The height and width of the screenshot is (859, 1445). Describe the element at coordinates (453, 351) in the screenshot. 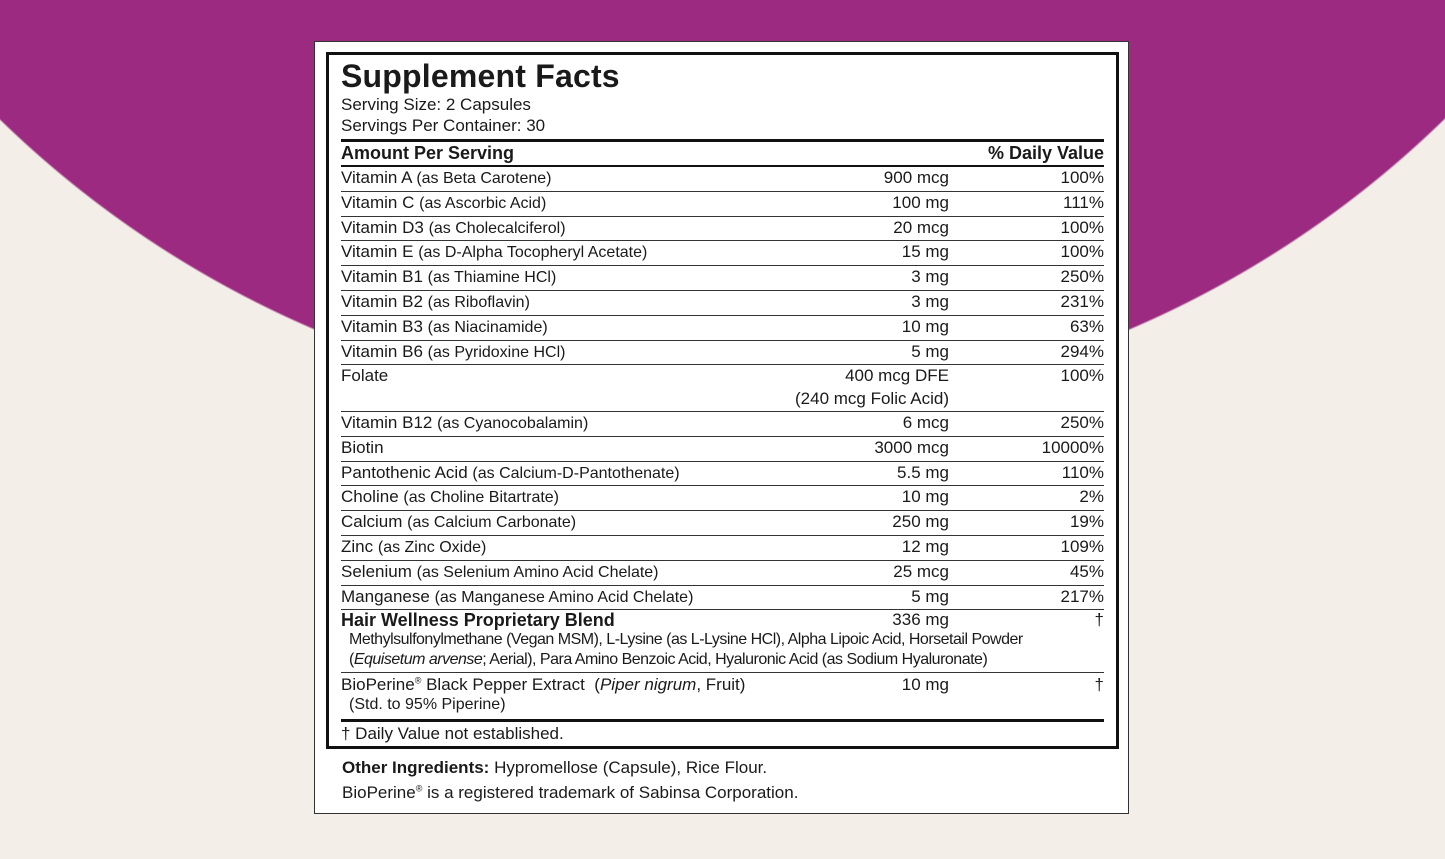

I see `nutrient-name: Vitamin B6 (as Pyridoxine HCl)` at that location.